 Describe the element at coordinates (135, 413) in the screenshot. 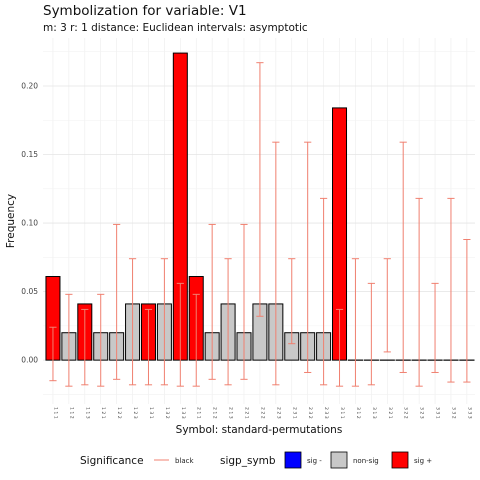

I see `x-tick-label: 1 2 3` at that location.